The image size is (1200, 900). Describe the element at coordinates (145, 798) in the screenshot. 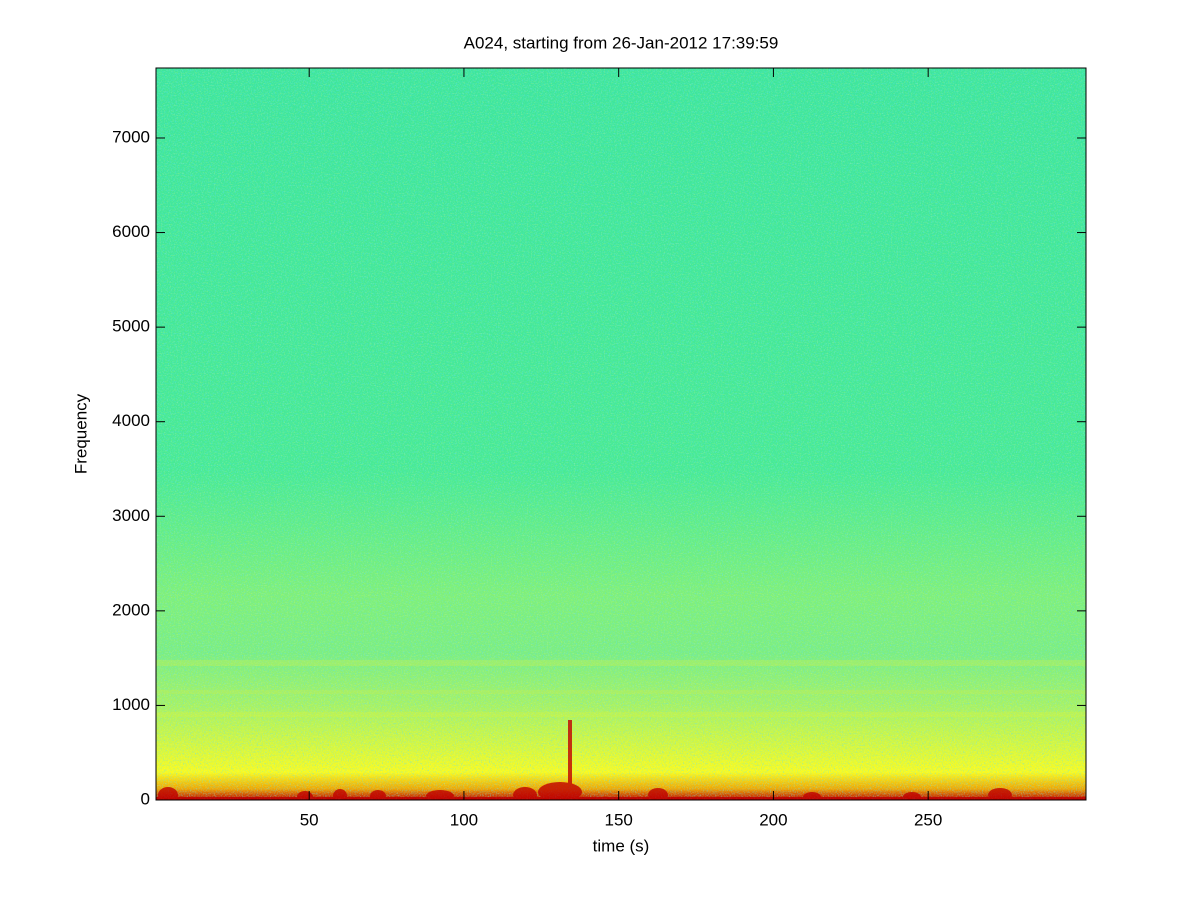

I see `y-tick-label: 0` at that location.